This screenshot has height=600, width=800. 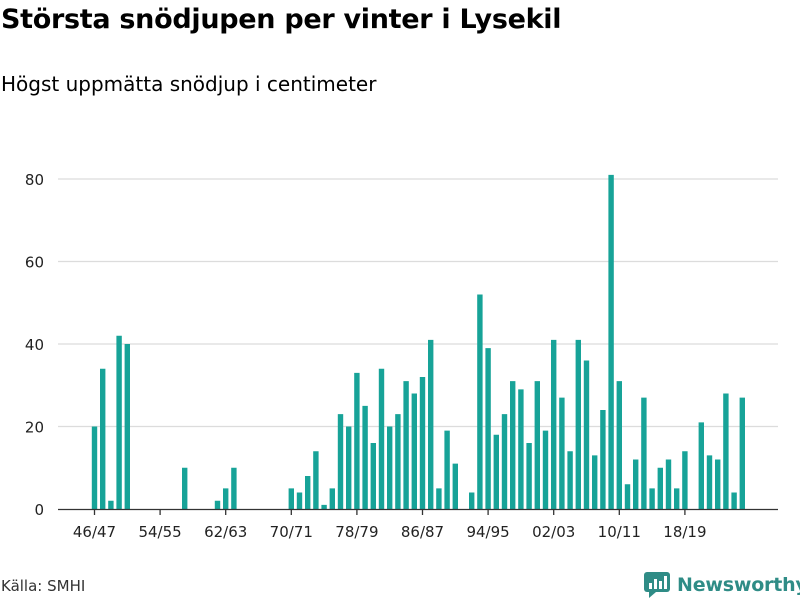 What do you see at coordinates (422, 532) in the screenshot?
I see `x-tick-label: 86/87` at bounding box center [422, 532].